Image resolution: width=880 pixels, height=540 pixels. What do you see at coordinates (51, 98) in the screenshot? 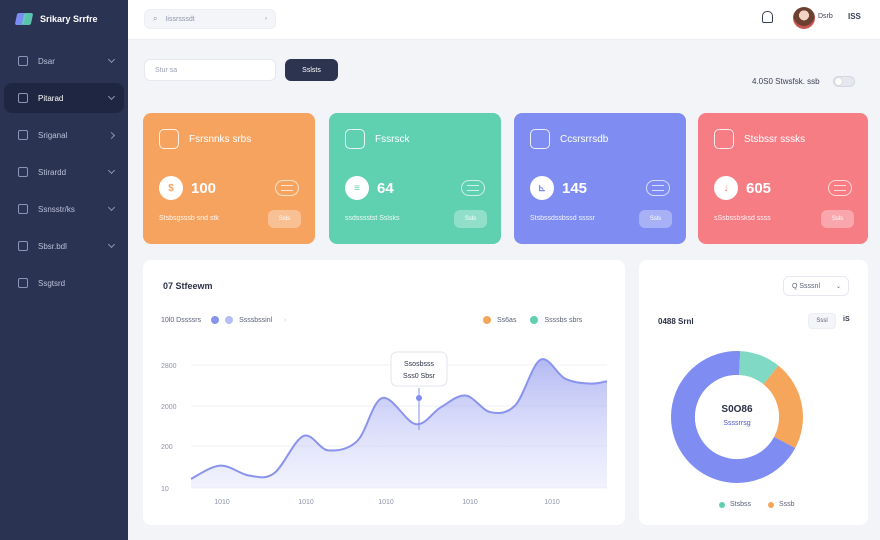
I see `sidebar-item-label: Pitarad` at bounding box center [51, 98].